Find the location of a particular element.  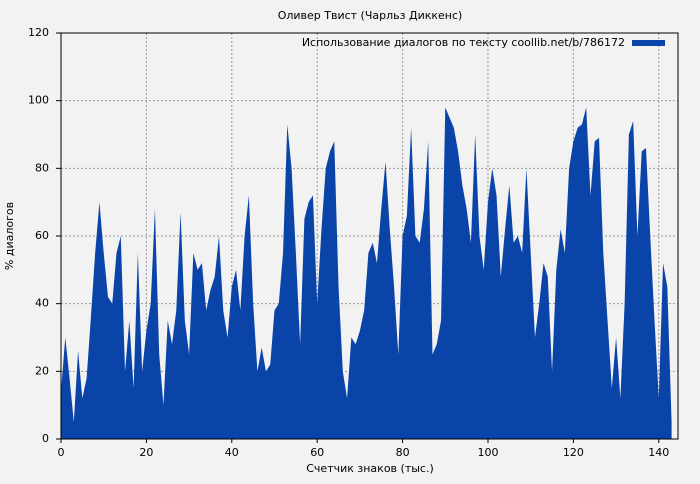

y-tick-label: 100 is located at coordinates (38, 100).